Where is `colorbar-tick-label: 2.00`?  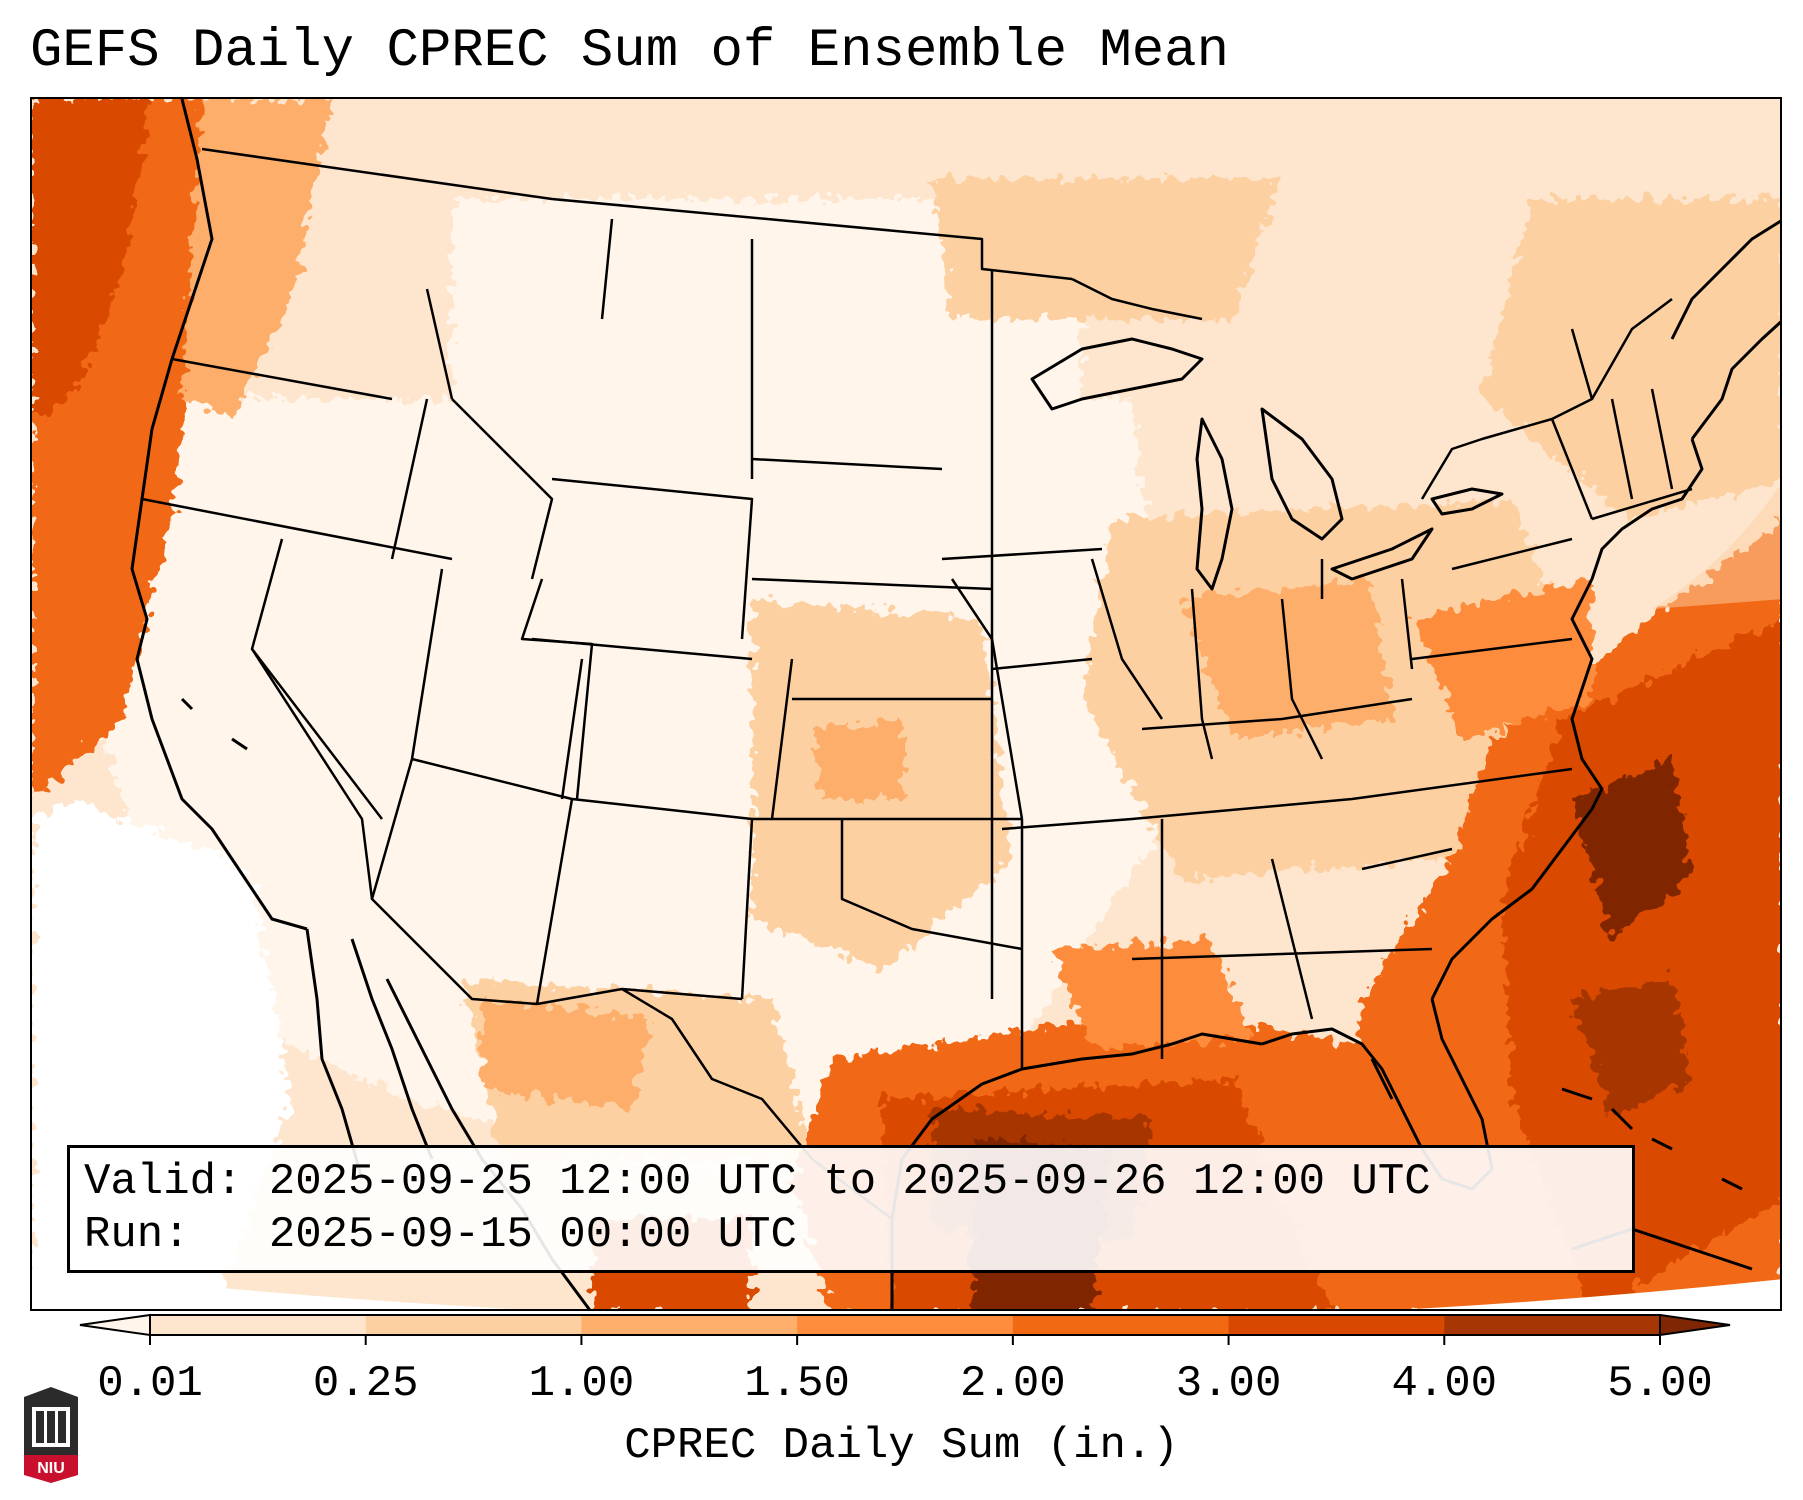
colorbar-tick-label: 2.00 is located at coordinates (1013, 1384).